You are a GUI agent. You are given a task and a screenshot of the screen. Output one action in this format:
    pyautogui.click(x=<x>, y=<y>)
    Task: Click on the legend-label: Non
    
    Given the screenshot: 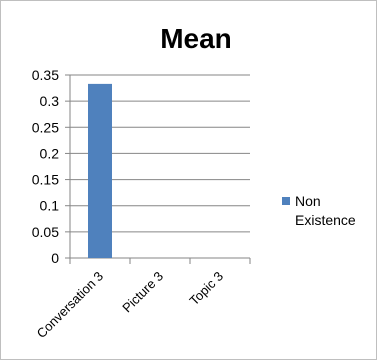 What is the action you would take?
    pyautogui.click(x=308, y=201)
    